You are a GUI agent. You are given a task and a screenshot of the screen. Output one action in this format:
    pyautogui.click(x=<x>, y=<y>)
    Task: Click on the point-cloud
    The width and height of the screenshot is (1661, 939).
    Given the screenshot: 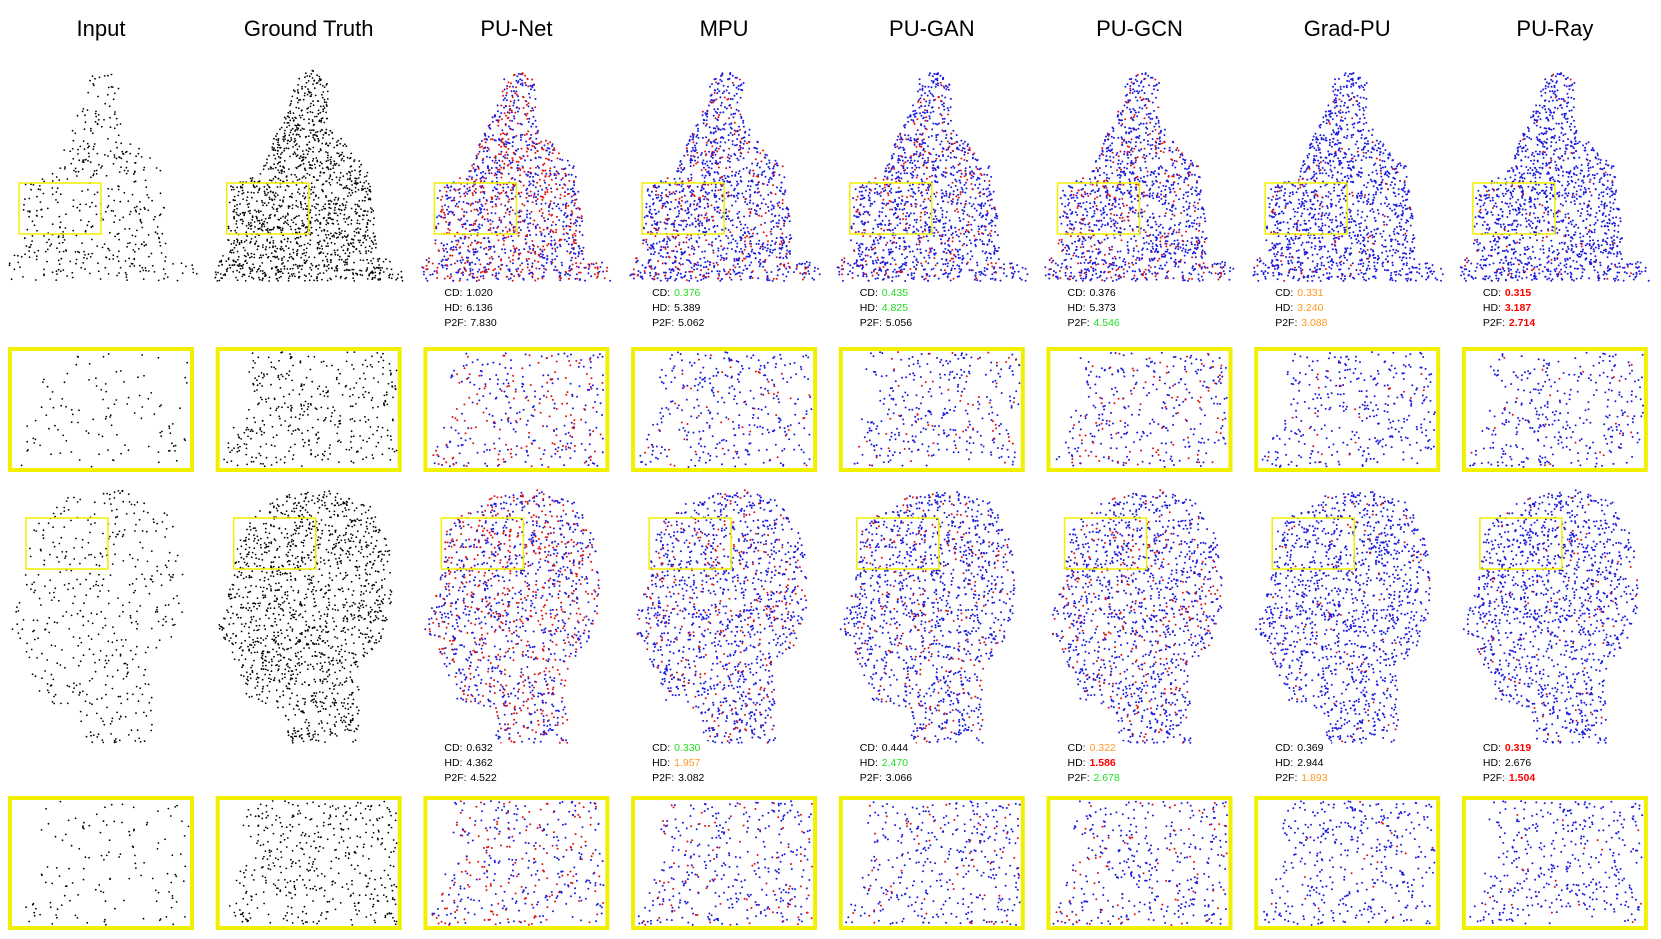 What is the action you would take?
    pyautogui.click(x=308, y=176)
    